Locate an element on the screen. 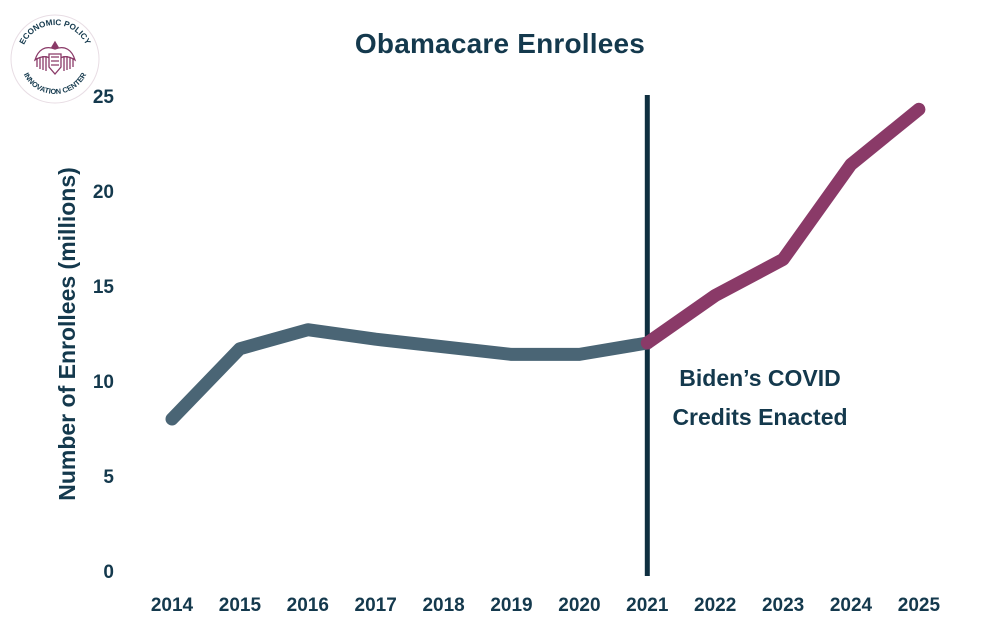 The width and height of the screenshot is (1000, 641). x-tick-label: 2020 is located at coordinates (579, 605).